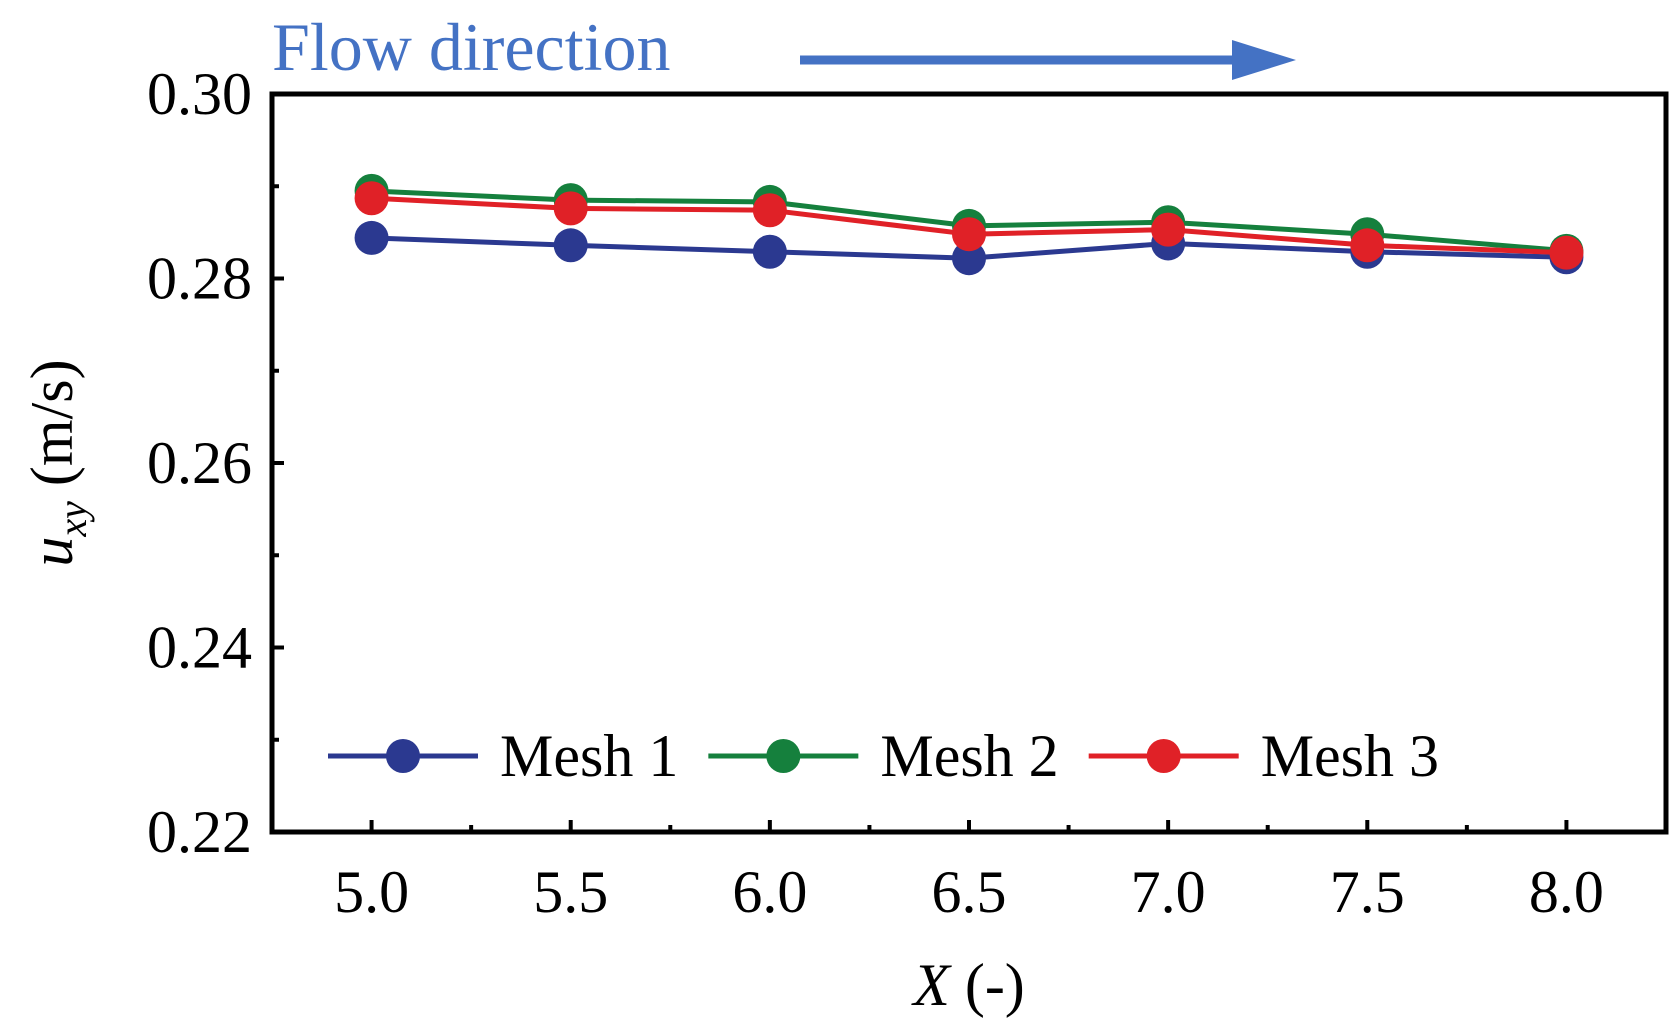 This screenshot has width=1679, height=1027. I want to click on legend-item-mesh-2: Mesh 2, so click(883, 756).